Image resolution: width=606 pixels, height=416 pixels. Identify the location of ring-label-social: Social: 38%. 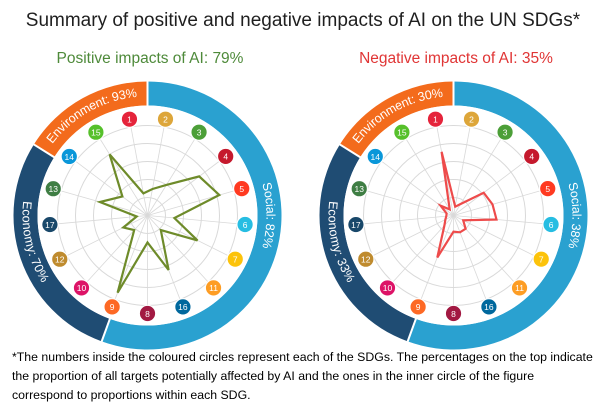
(574, 215).